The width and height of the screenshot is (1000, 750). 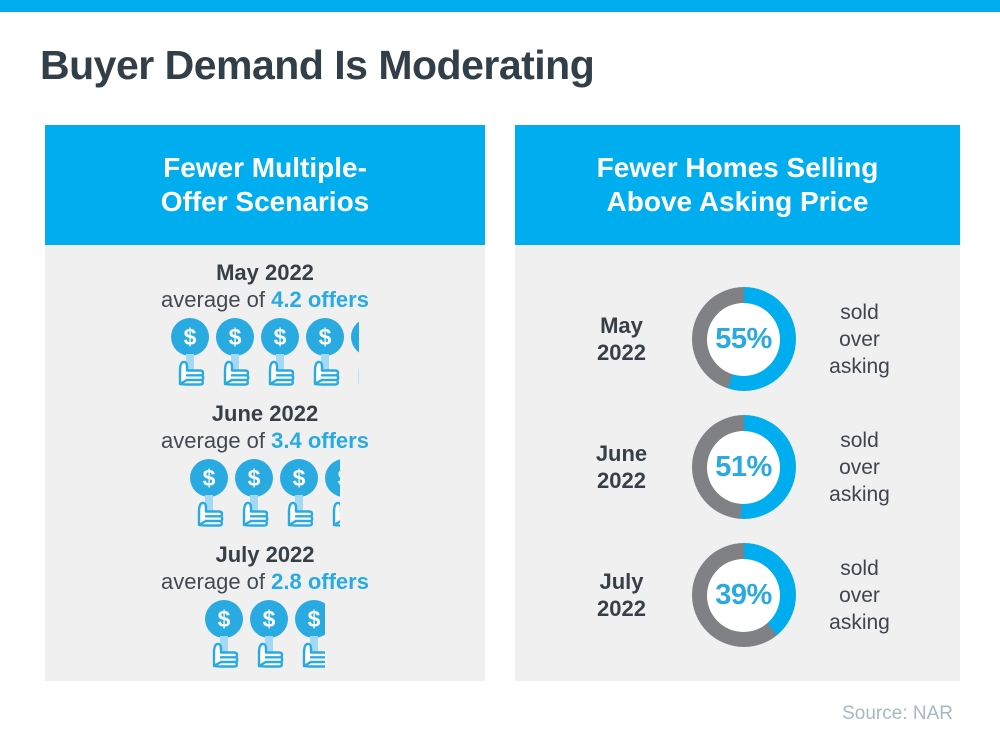 What do you see at coordinates (622, 467) in the screenshot?
I see `donut-month-label: June 2022` at bounding box center [622, 467].